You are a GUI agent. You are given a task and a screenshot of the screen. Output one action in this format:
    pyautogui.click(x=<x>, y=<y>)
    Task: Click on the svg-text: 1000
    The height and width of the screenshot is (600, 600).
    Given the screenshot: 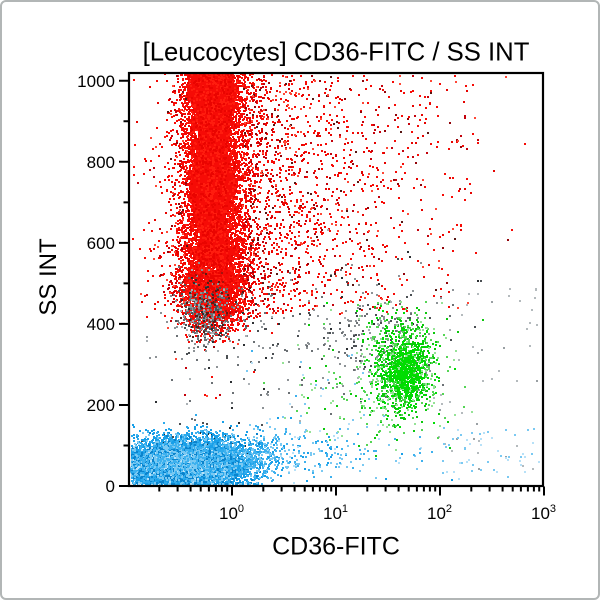 What is the action you would take?
    pyautogui.click(x=96, y=81)
    